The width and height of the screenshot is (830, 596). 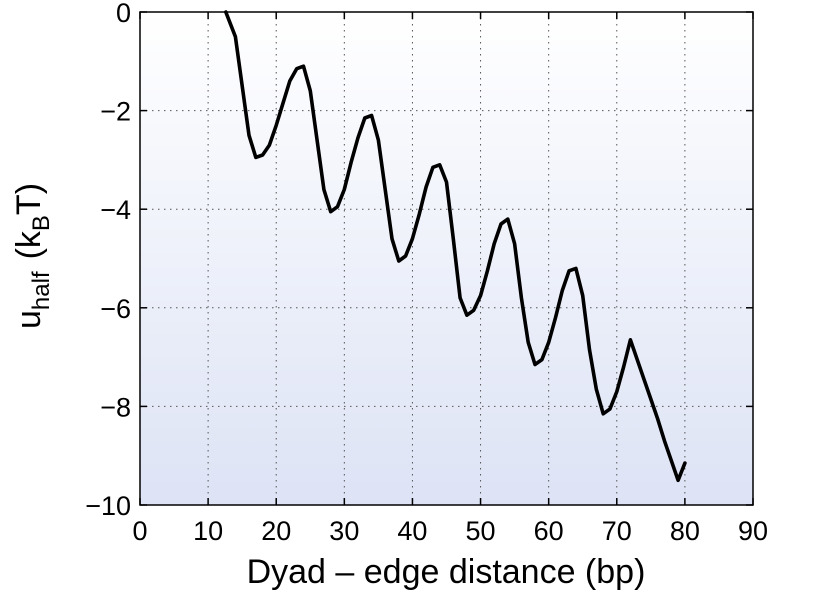 What do you see at coordinates (139, 531) in the screenshot?
I see `x-tick-label: 0` at bounding box center [139, 531].